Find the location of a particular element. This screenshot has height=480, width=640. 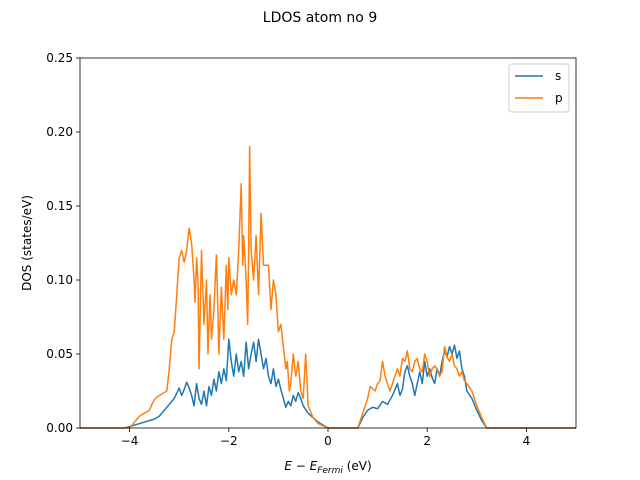

legend-label-p: p is located at coordinates (559, 98).